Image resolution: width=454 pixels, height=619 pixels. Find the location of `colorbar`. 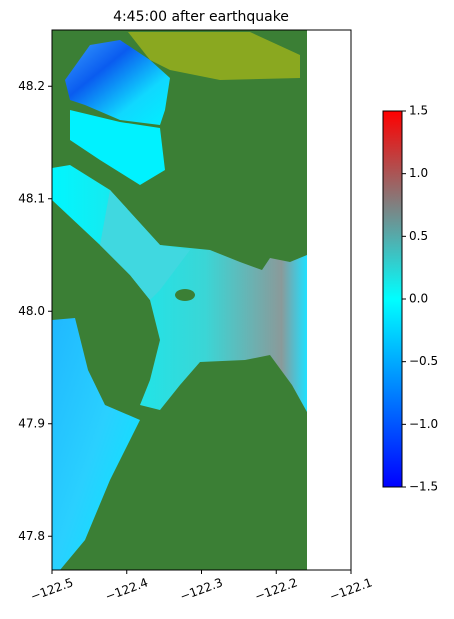

colorbar is located at coordinates (392, 299).